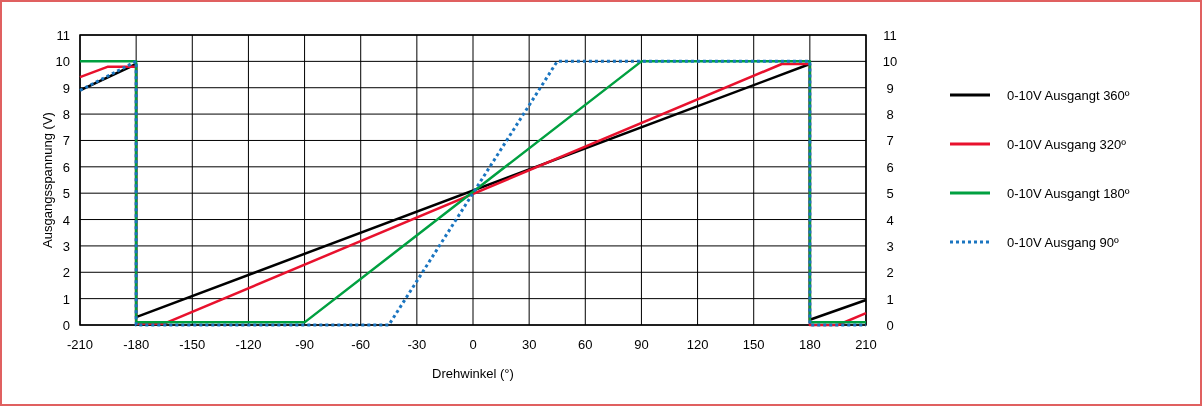 The width and height of the screenshot is (1202, 406). Describe the element at coordinates (361, 344) in the screenshot. I see `x-tick-label: -60` at that location.